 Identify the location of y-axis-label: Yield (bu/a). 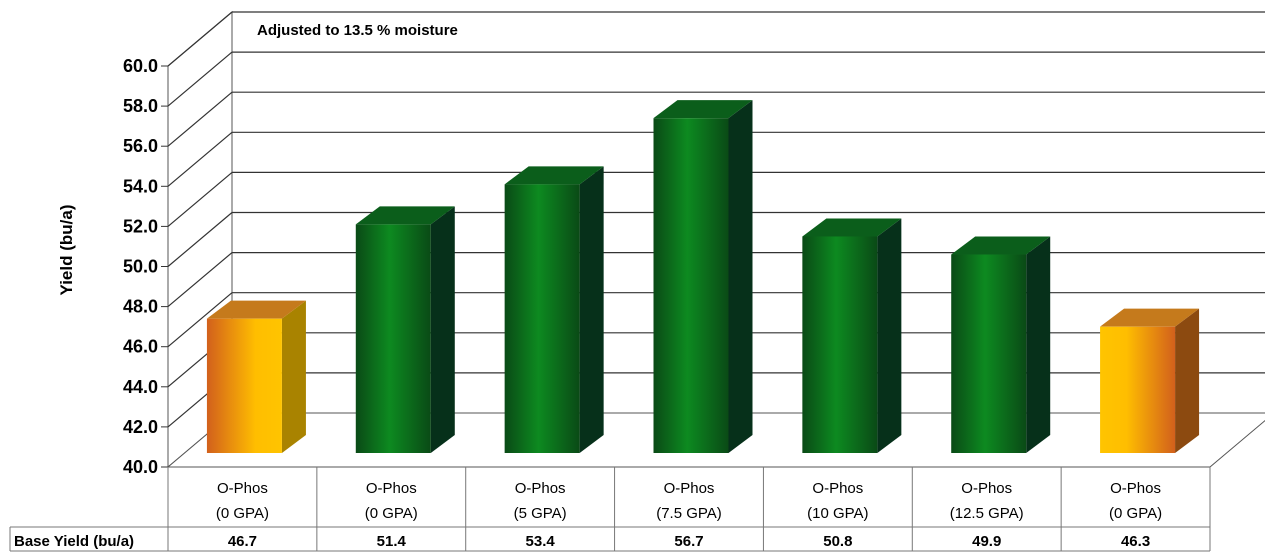
(66, 250).